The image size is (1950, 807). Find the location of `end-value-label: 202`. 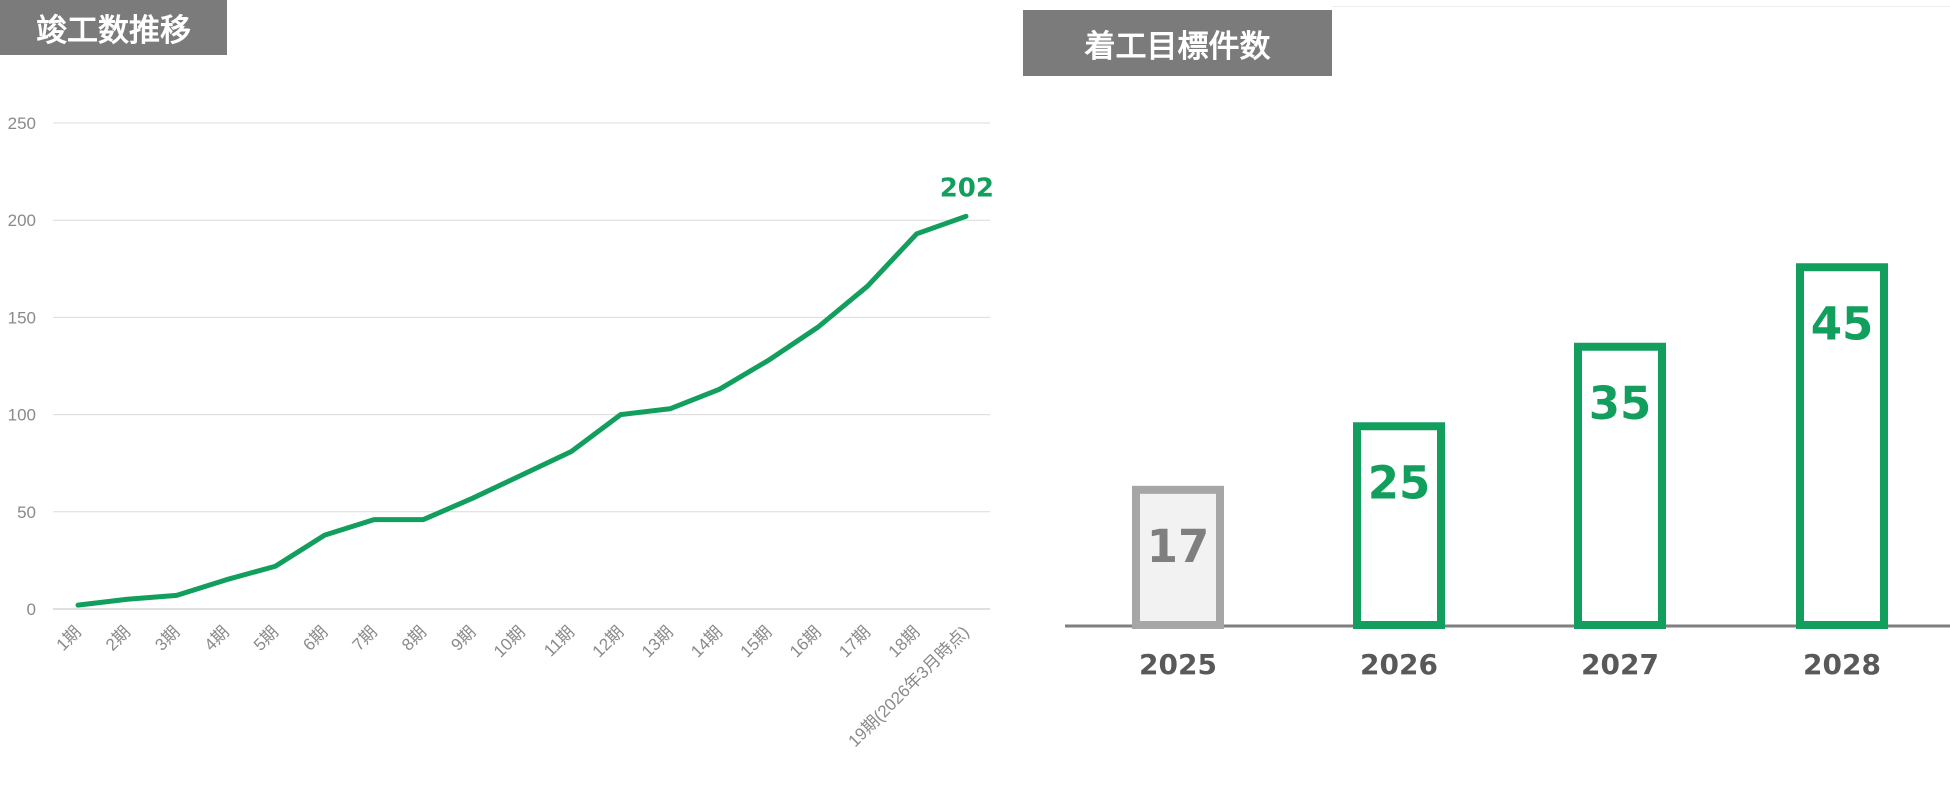

end-value-label: 202 is located at coordinates (967, 188).